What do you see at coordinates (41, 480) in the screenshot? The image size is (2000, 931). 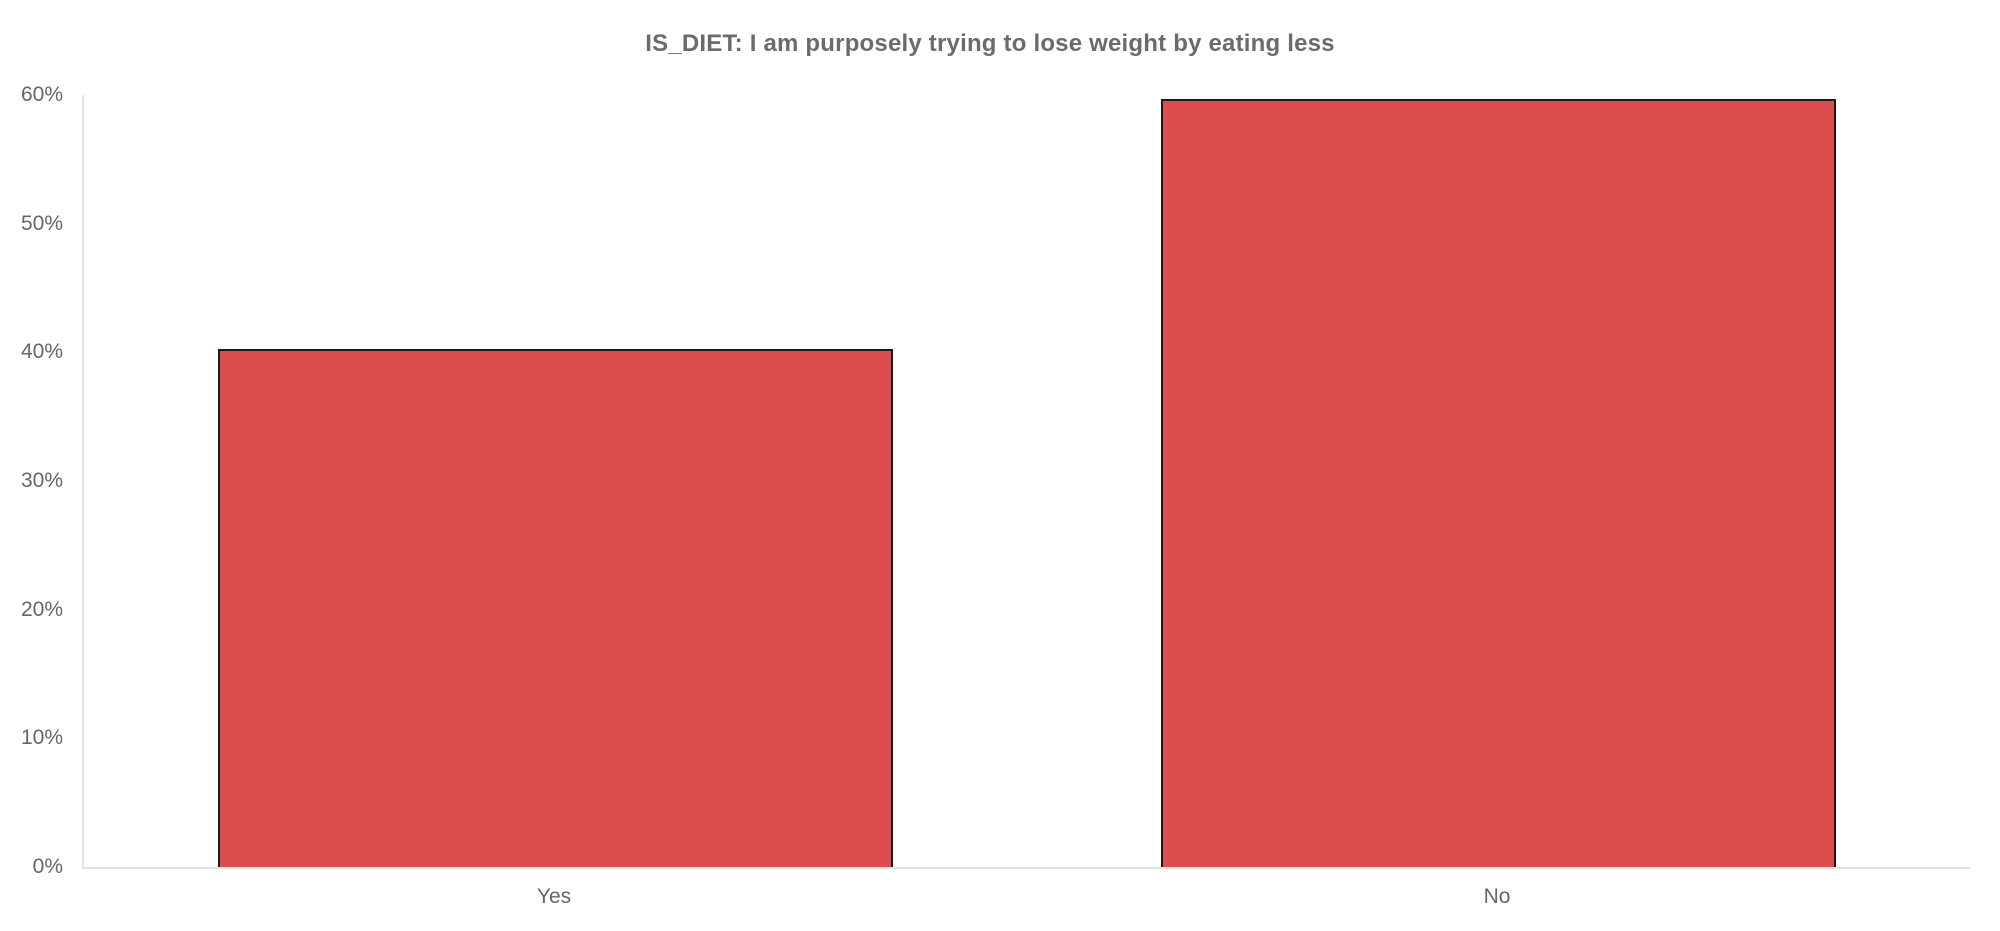 I see `y-tick-label: 30%` at bounding box center [41, 480].